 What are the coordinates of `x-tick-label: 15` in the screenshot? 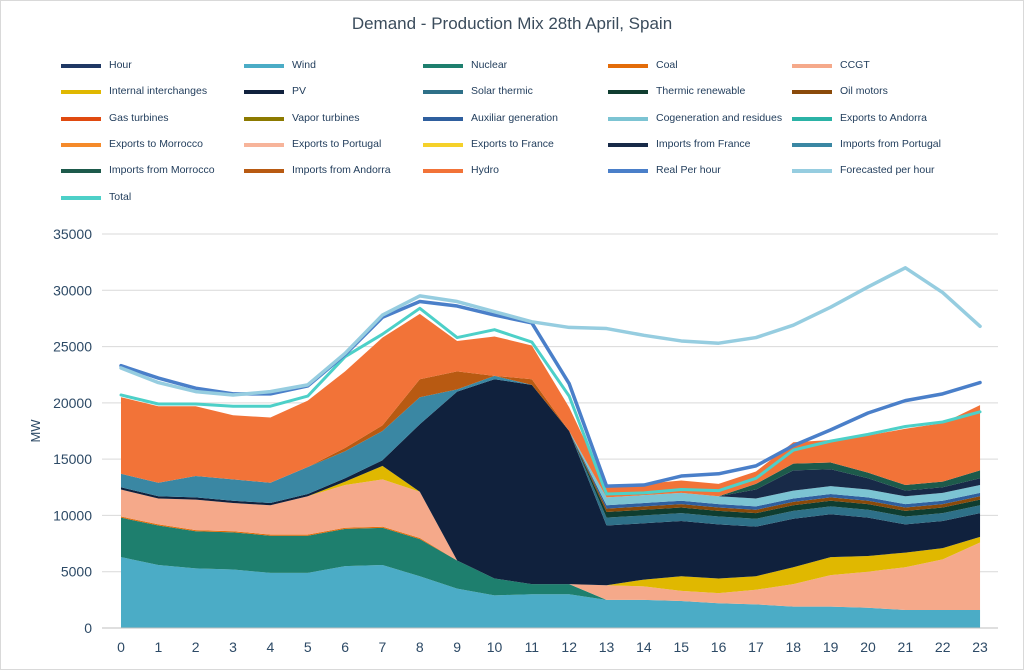 It's located at (681, 647).